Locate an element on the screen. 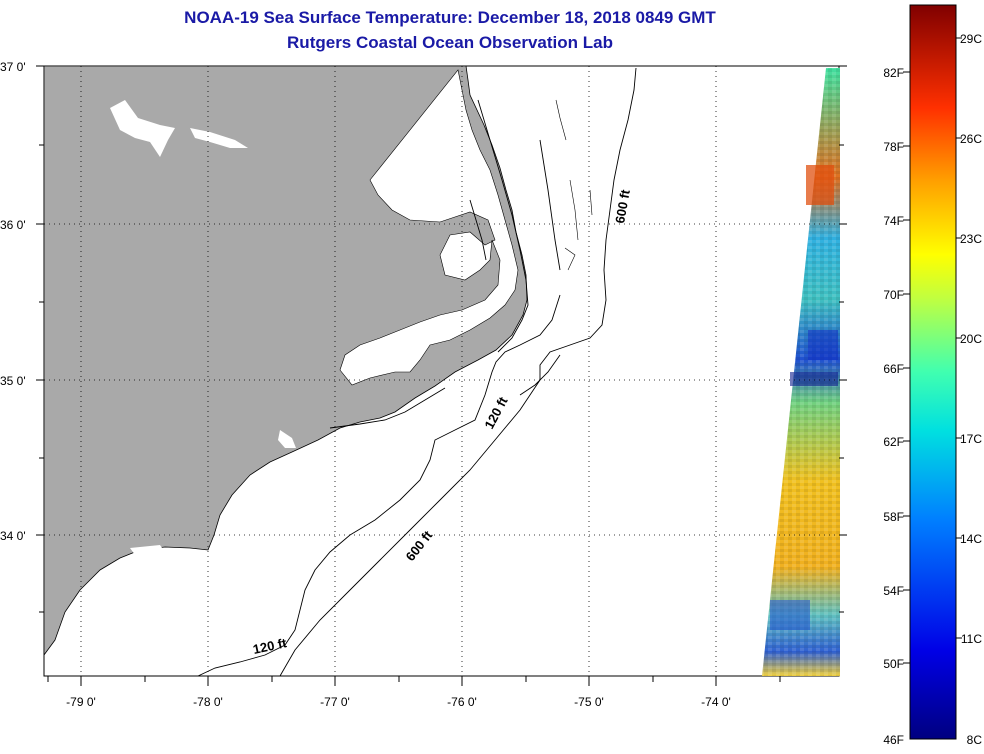 Image resolution: width=984 pixels, height=754 pixels. lon-label-74: -74 0' is located at coordinates (716, 702).